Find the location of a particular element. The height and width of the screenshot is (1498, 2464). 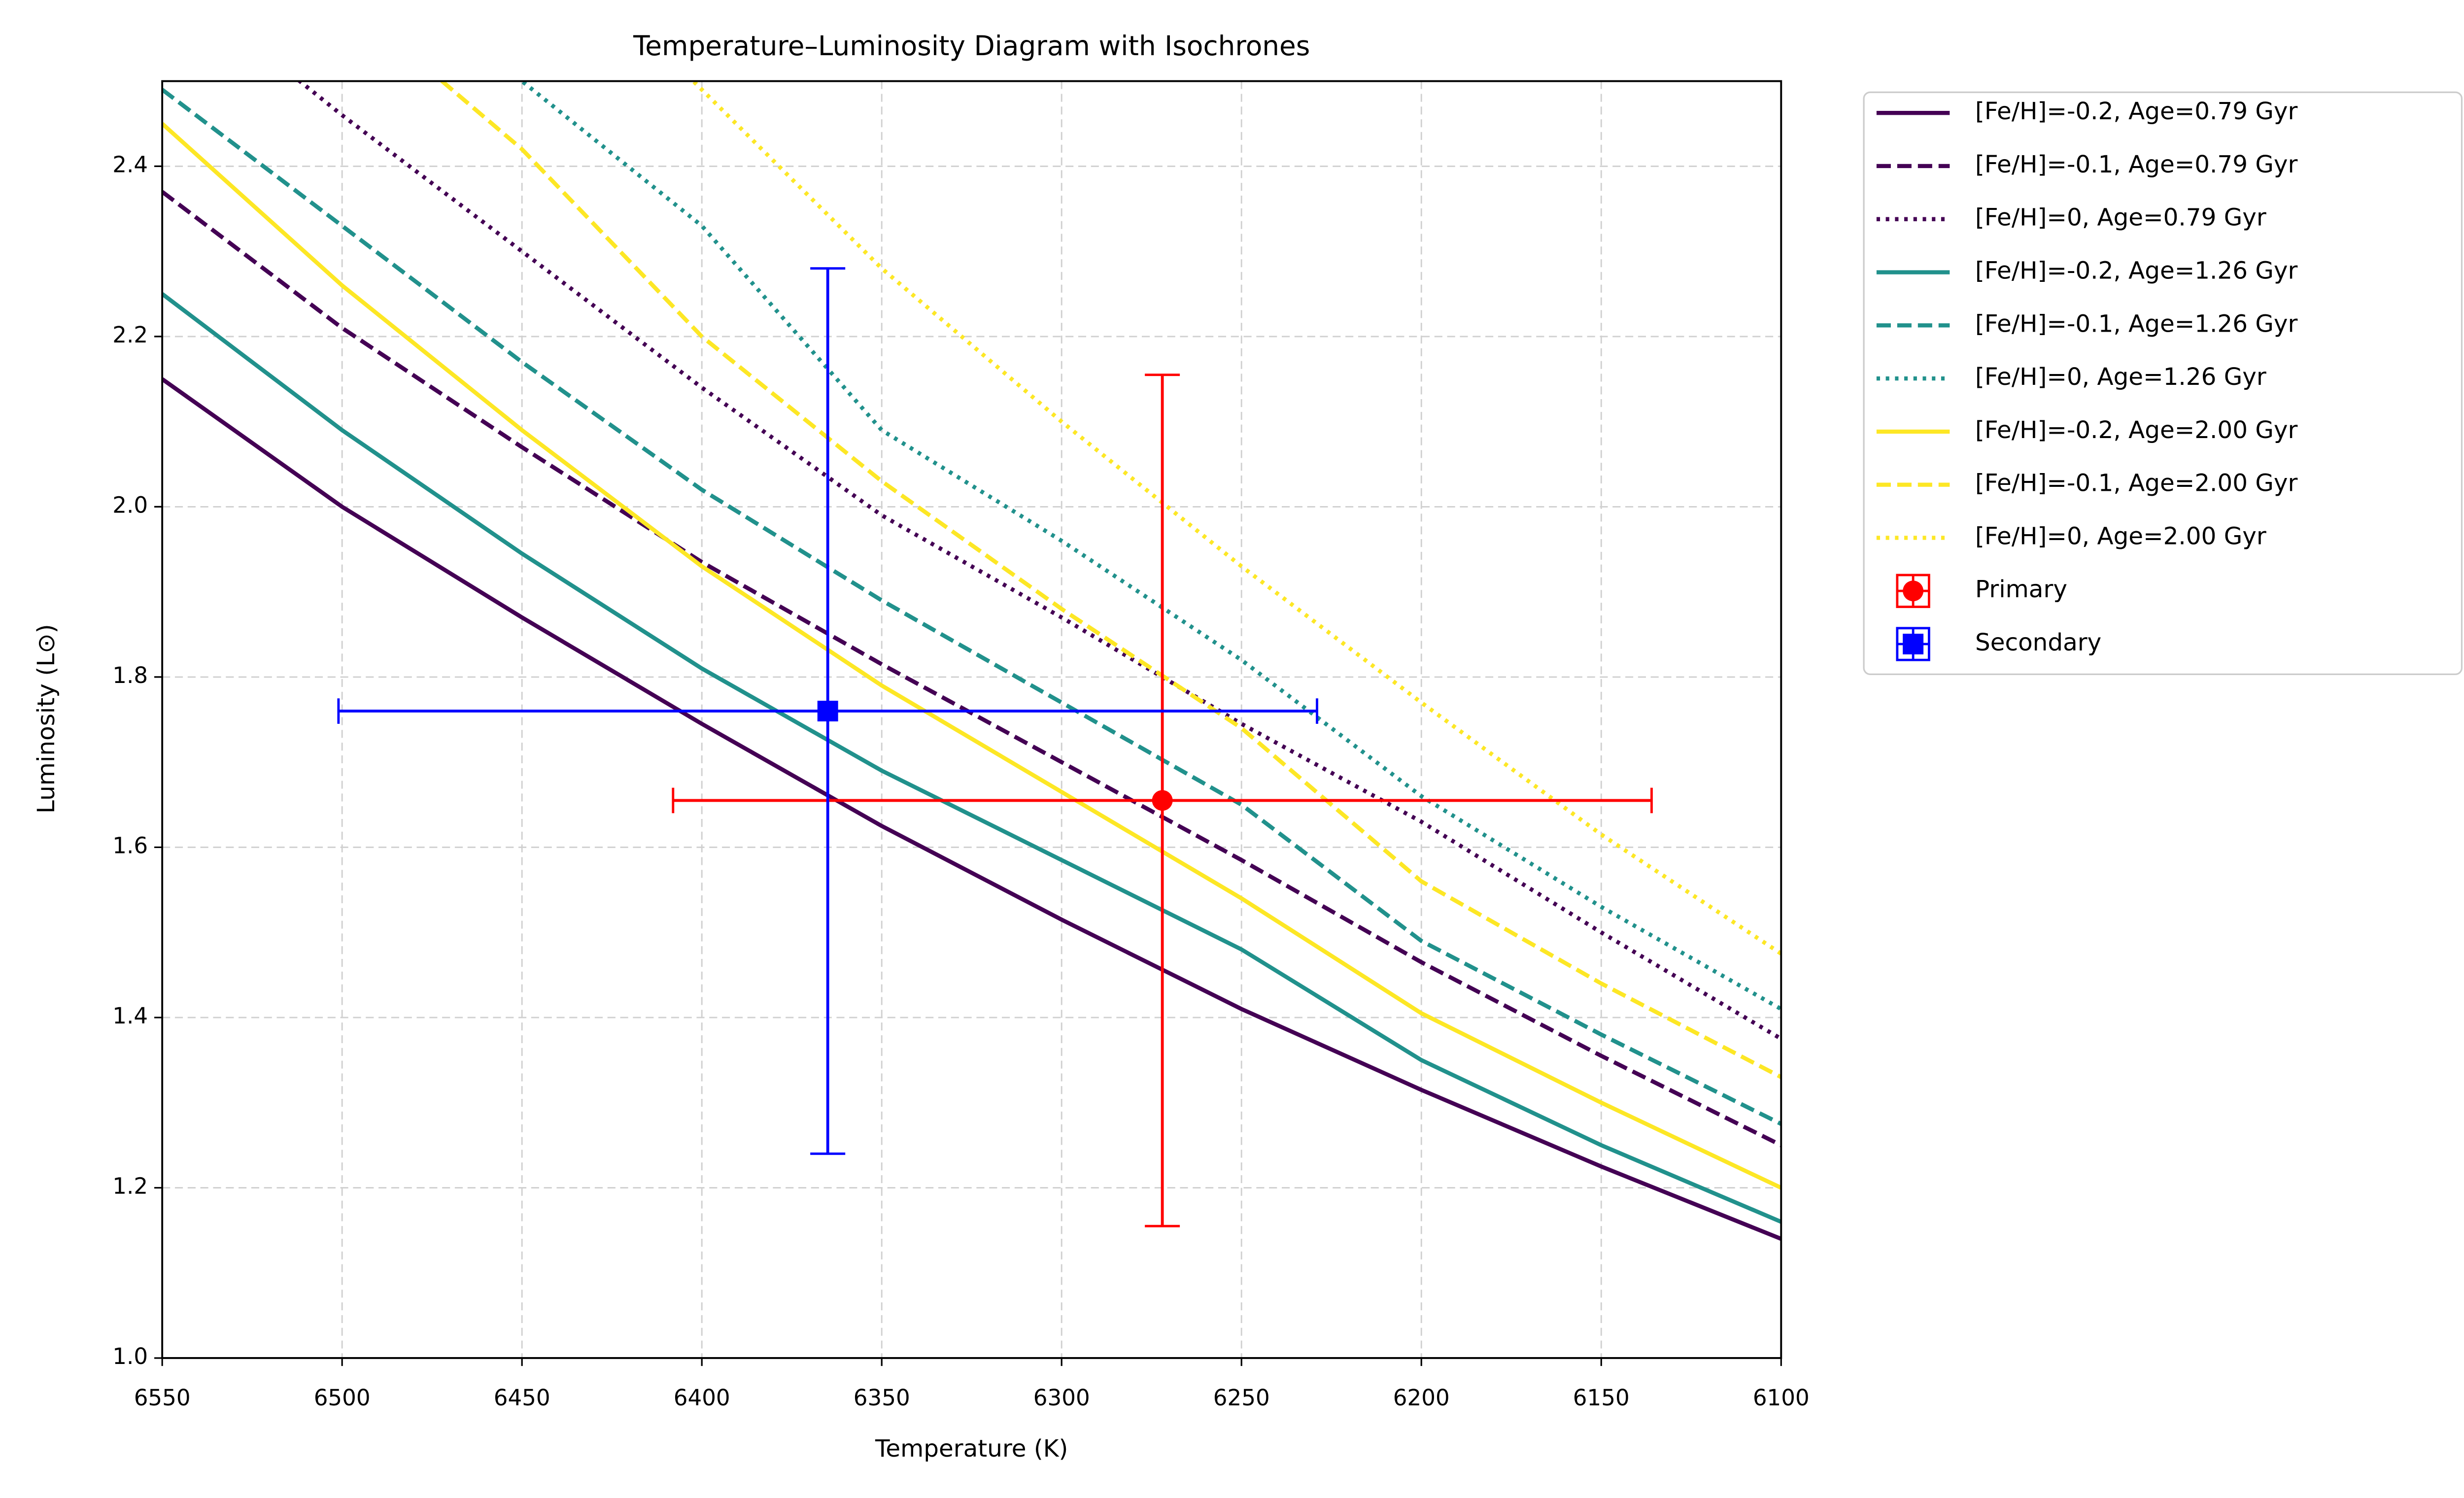

y-tick-label: 1.0 is located at coordinates (130, 1356).